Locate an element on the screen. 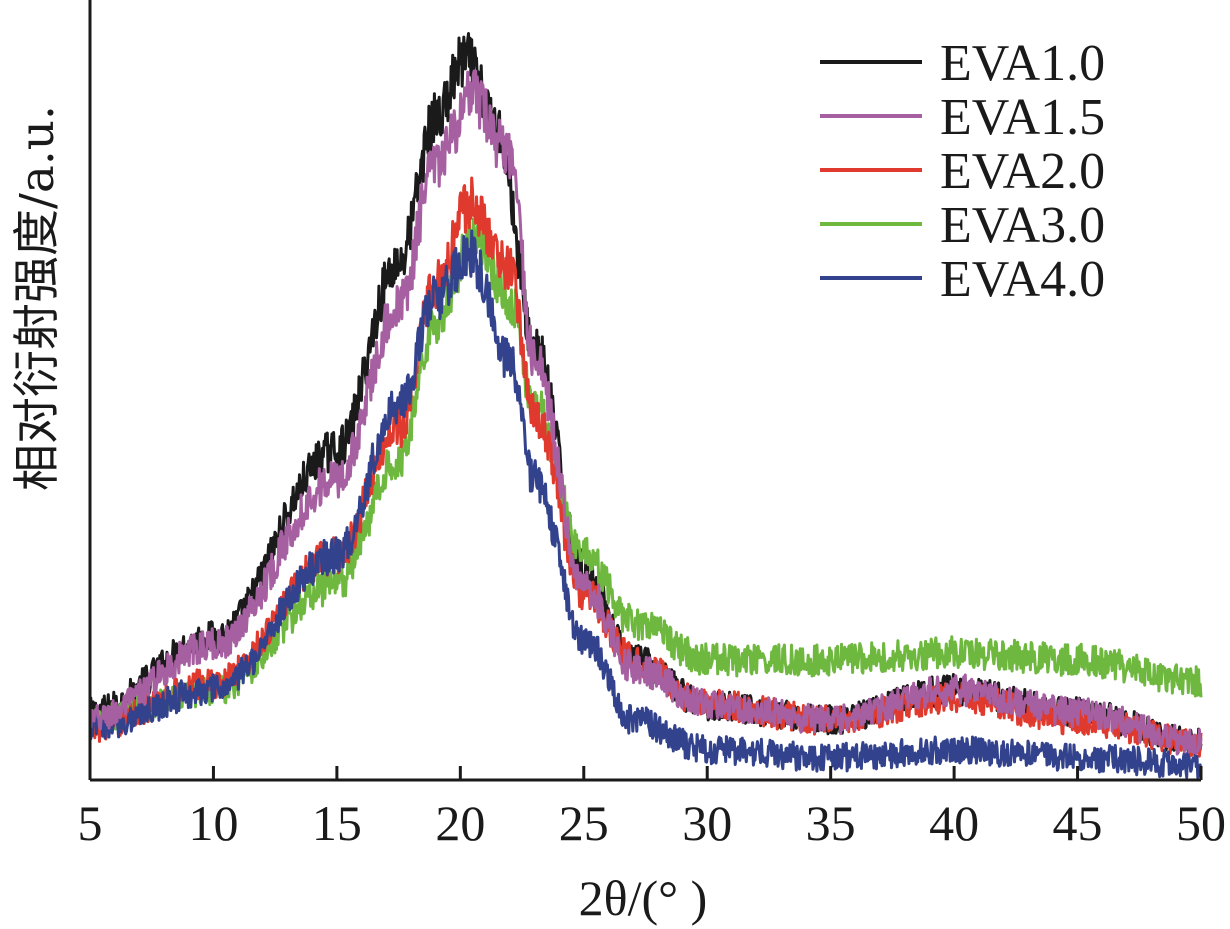  x-axis-label: 2θ/(° ) is located at coordinates (643, 898).